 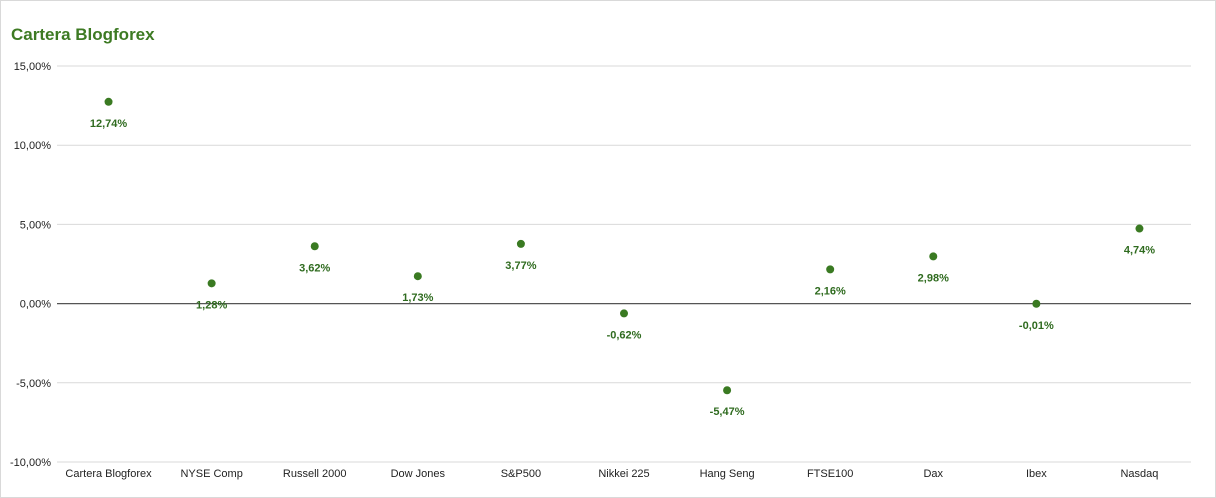 I want to click on y-tick-label: 0,00%, so click(x=35, y=305).